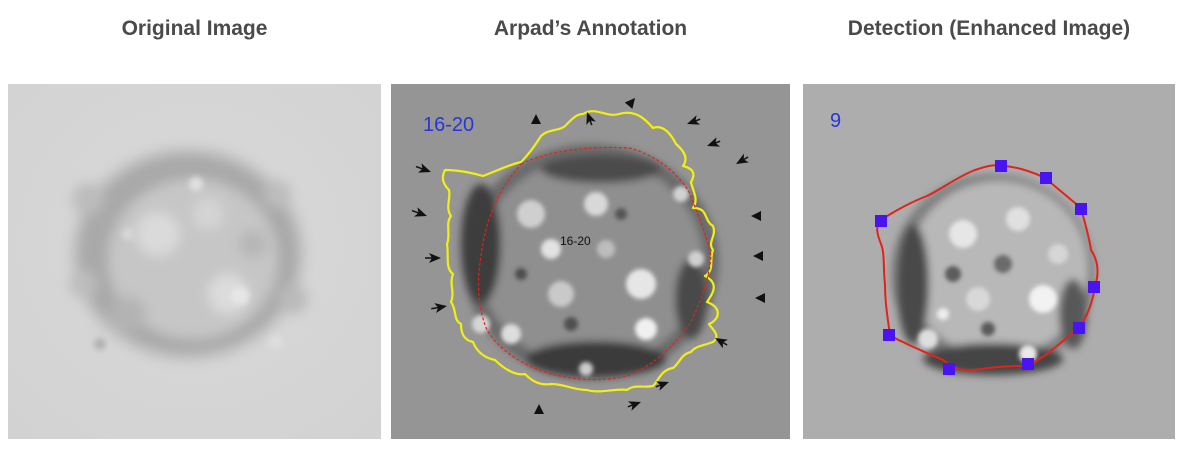 The width and height of the screenshot is (1182, 463). I want to click on yellow-contour, so click(580, 251).